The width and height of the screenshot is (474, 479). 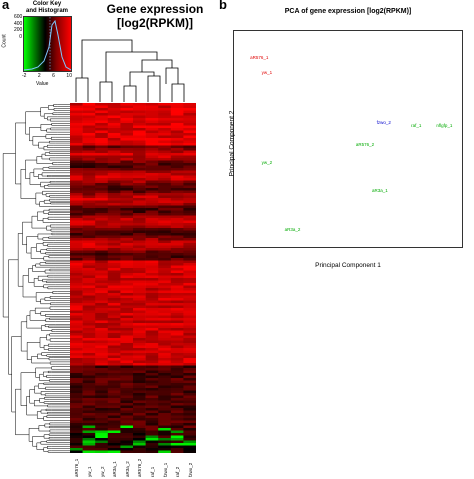 What do you see at coordinates (292, 230) in the screenshot?
I see `pca-point-label: aR3a_2` at bounding box center [292, 230].